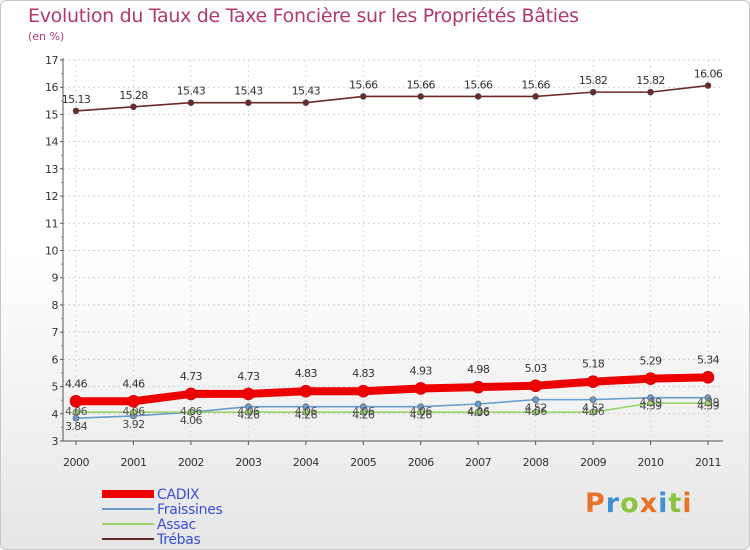  What do you see at coordinates (593, 462) in the screenshot?
I see `x-tick-label: 2009` at bounding box center [593, 462].